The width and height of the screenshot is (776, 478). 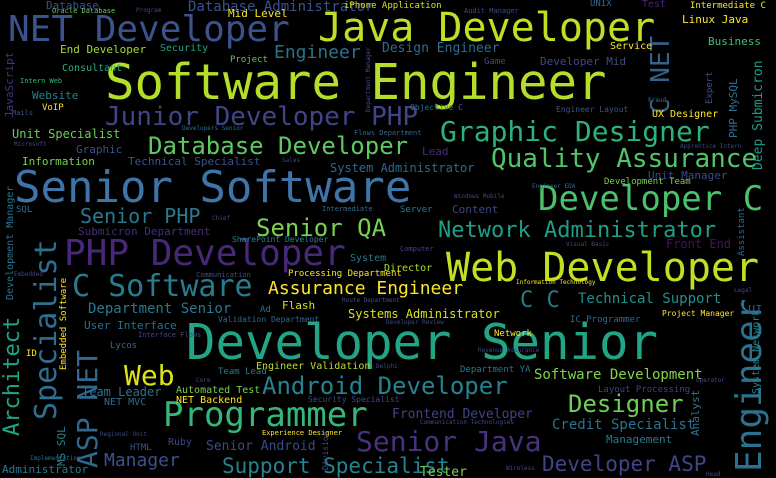 I want to click on word-route-department: Route Department, so click(x=371, y=300).